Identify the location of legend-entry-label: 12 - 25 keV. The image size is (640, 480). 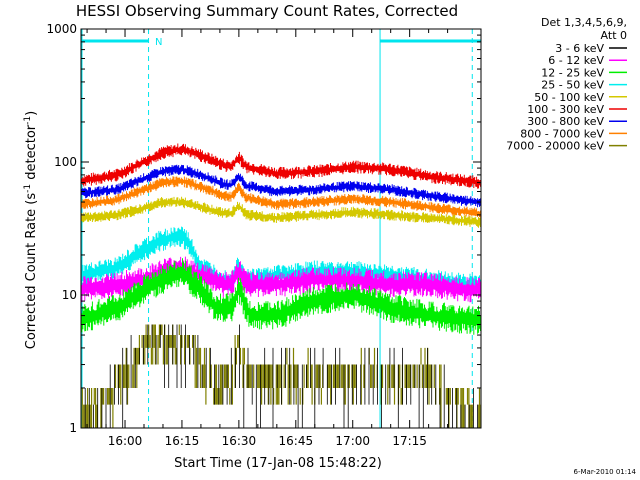
(572, 72).